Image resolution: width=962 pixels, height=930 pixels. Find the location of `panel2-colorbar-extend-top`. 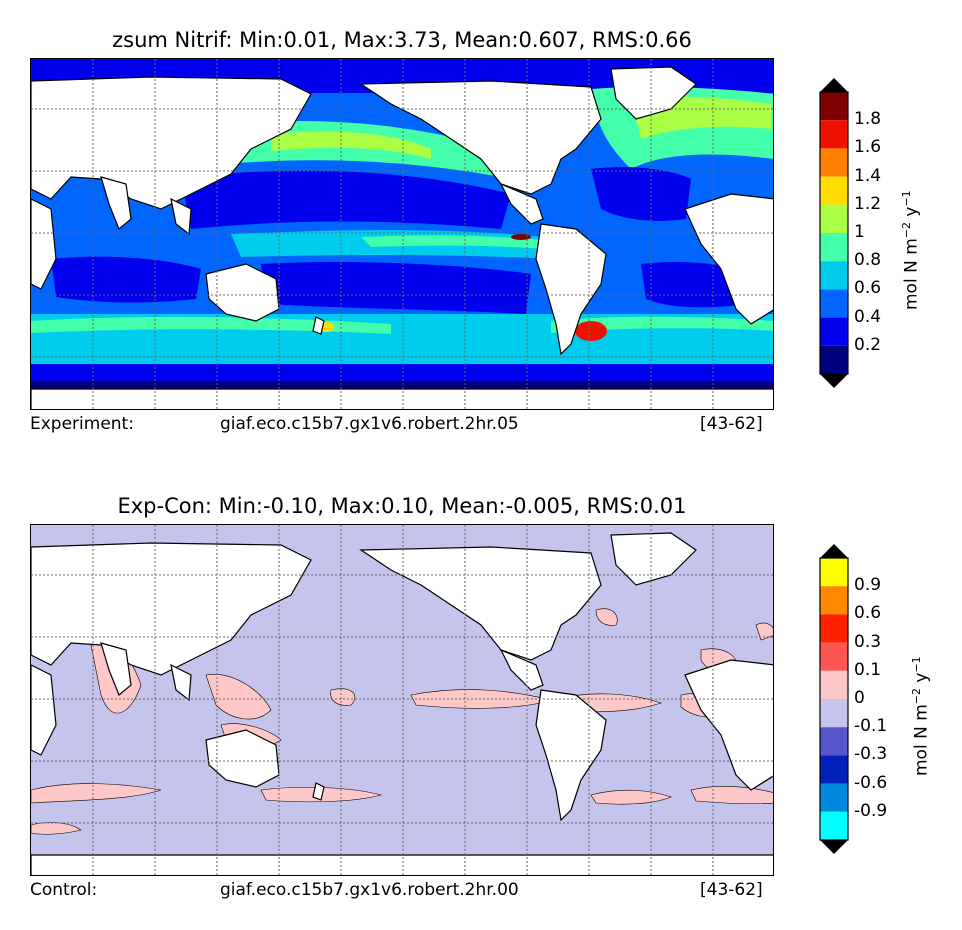

panel2-colorbar-extend-top is located at coordinates (834, 551).